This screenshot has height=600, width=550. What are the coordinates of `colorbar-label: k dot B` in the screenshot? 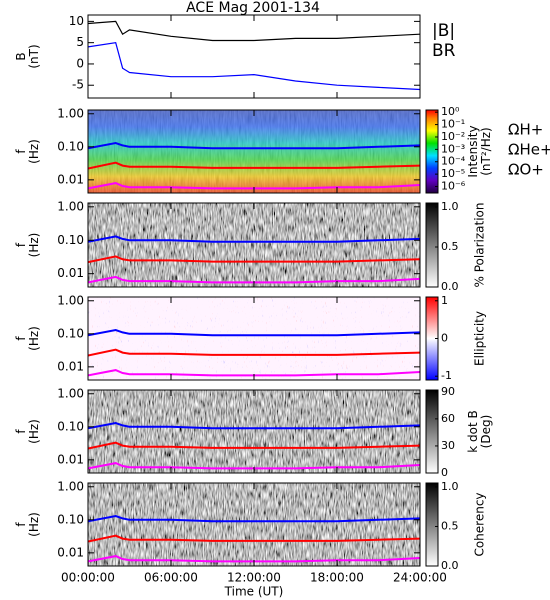 It's located at (473, 431).